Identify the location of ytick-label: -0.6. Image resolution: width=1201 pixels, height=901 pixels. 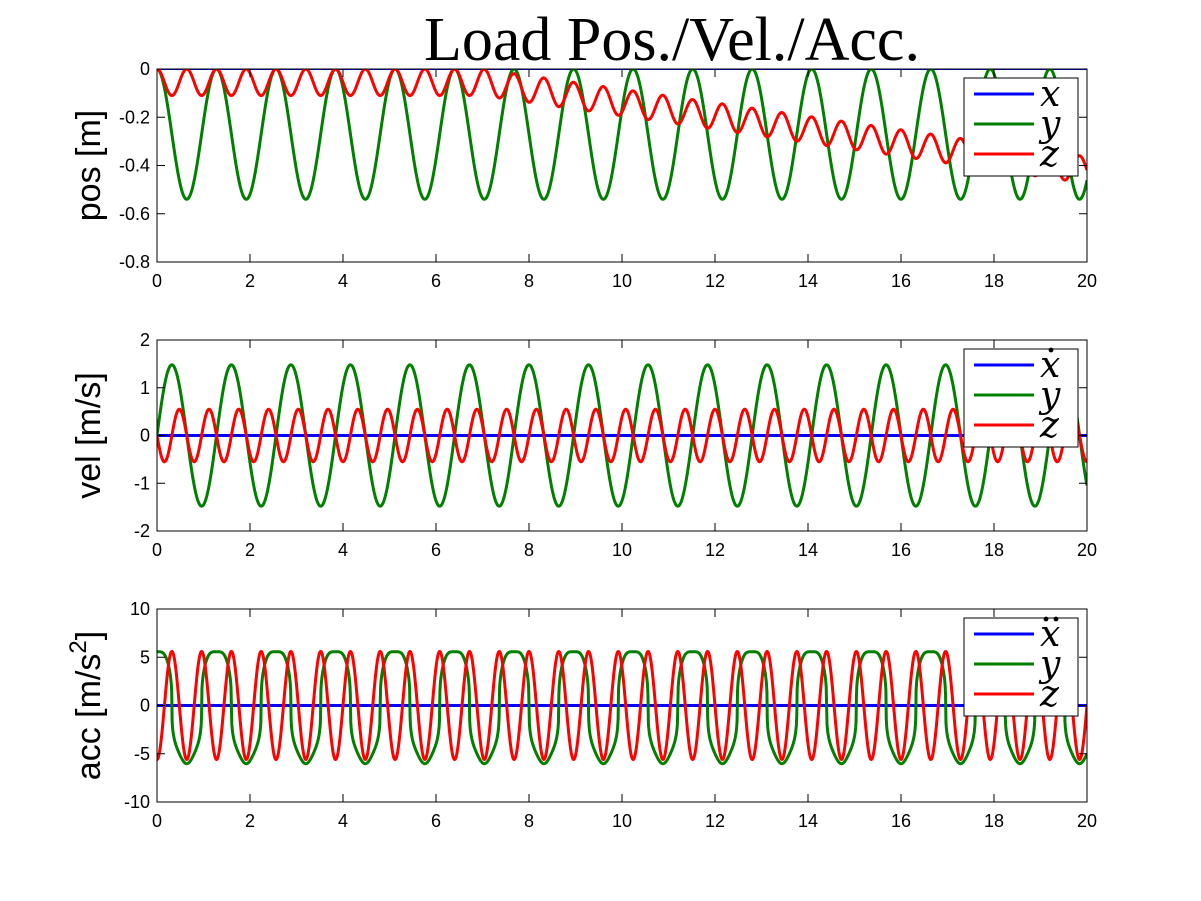
(134, 214).